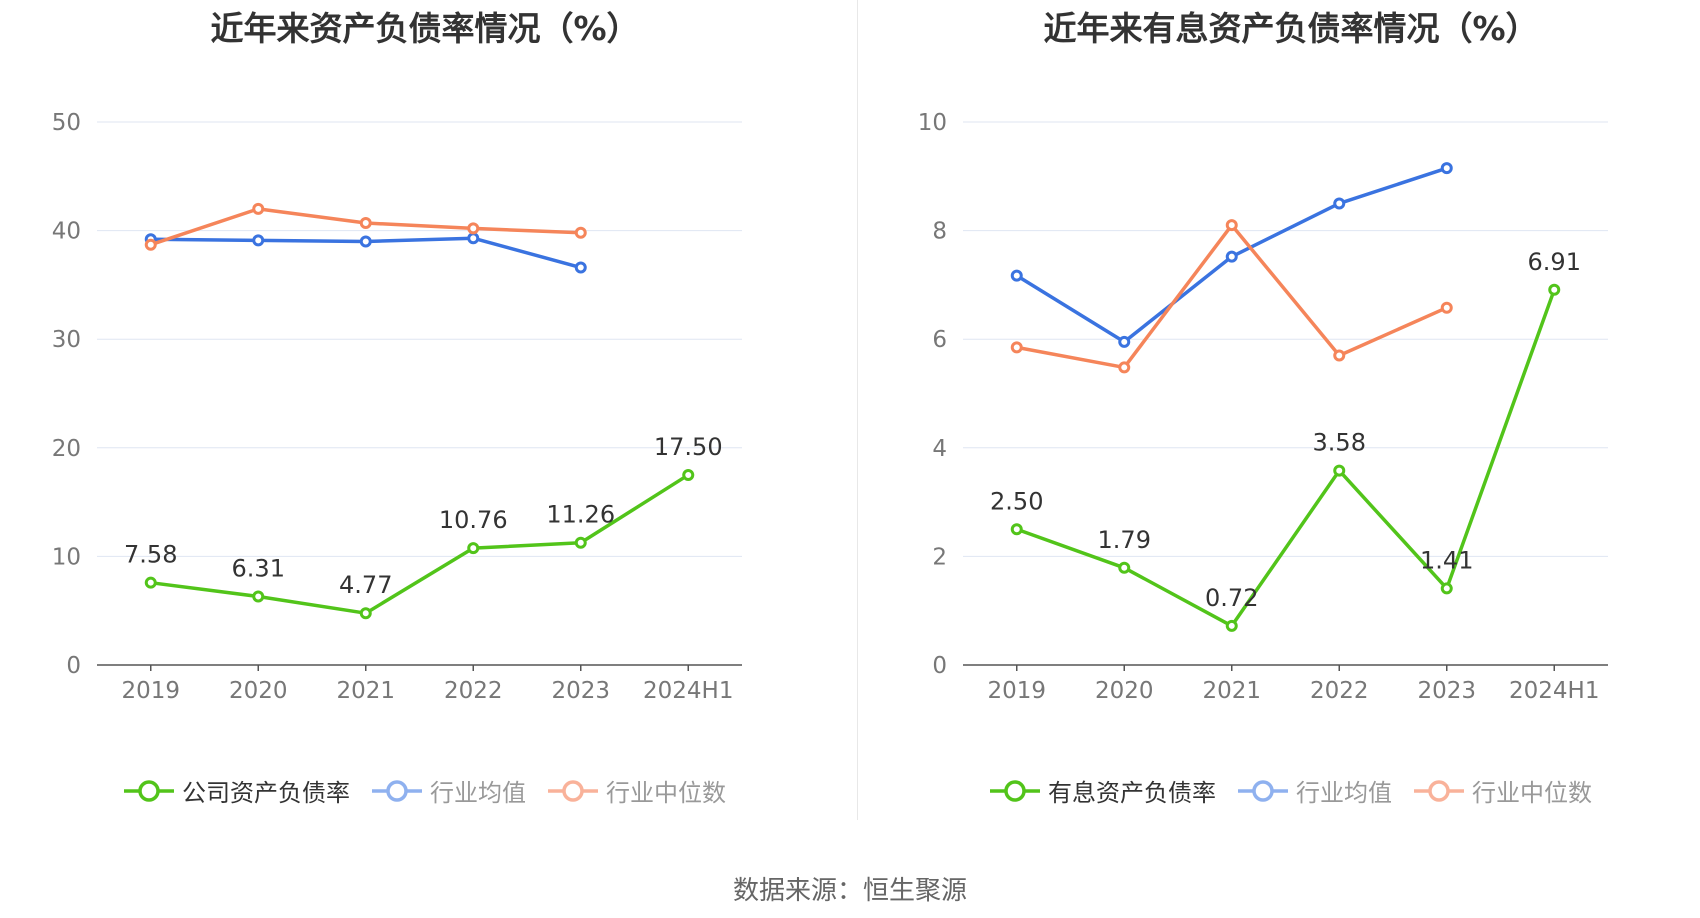 The width and height of the screenshot is (1700, 918). I want to click on y-tick-label: 8, so click(939, 232).